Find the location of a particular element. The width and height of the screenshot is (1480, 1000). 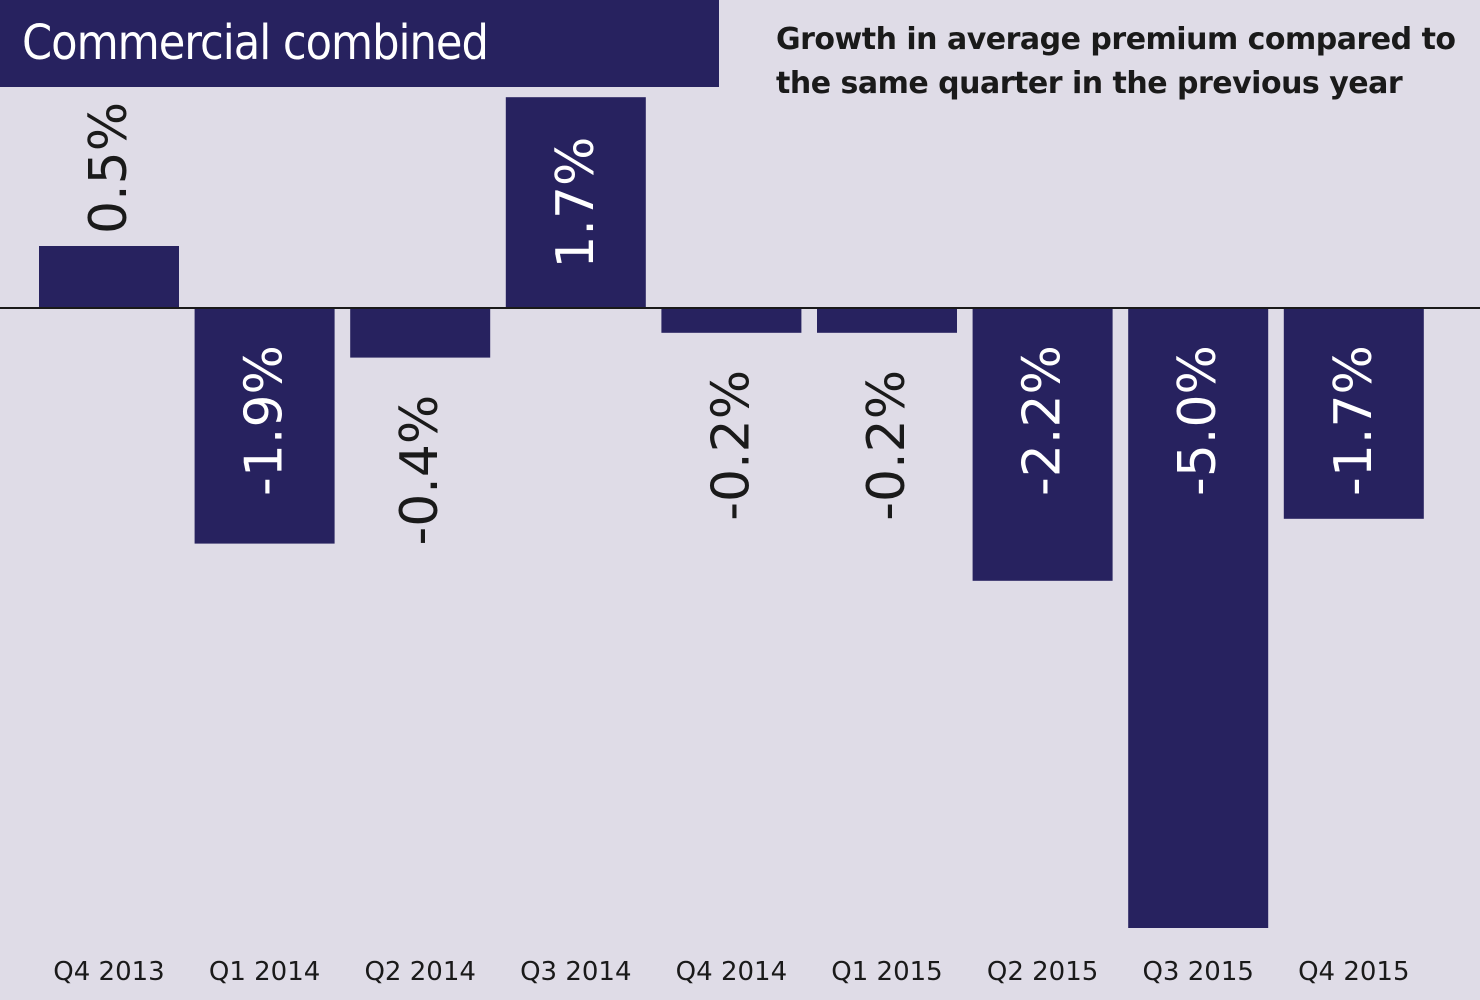

x-tick-label: Q1 2015 is located at coordinates (886, 972).